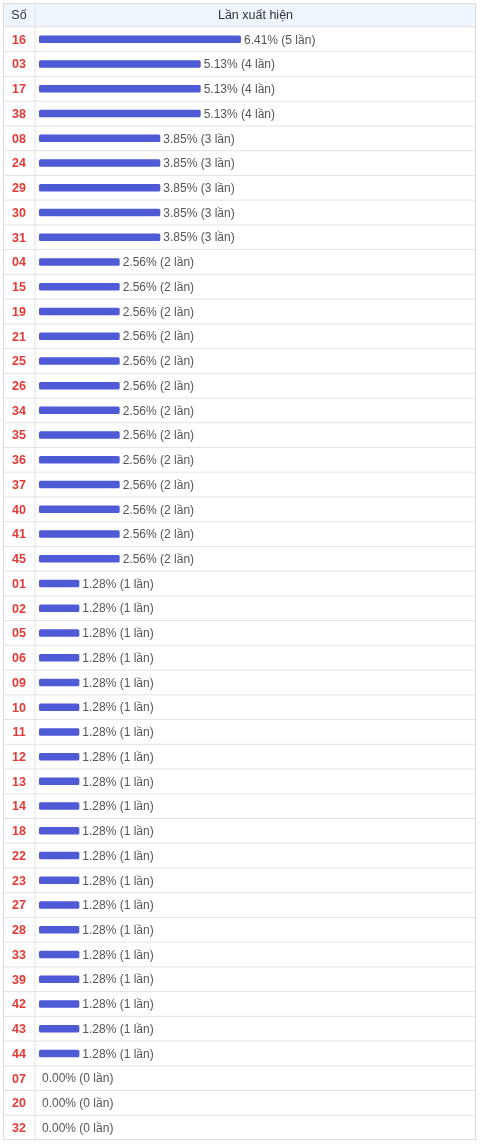 The image size is (480, 1145). I want to click on y-tick-label: 23, so click(19, 880).